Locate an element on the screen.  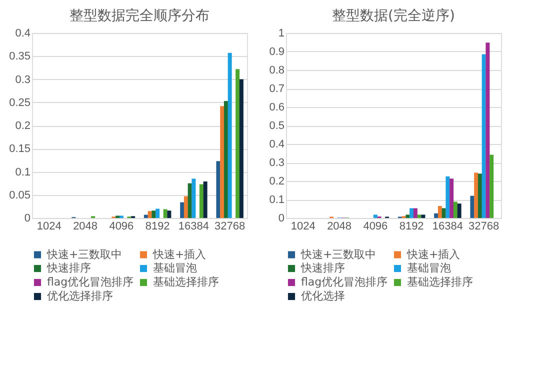
y-tick-label: 0.25 is located at coordinates (19, 102).